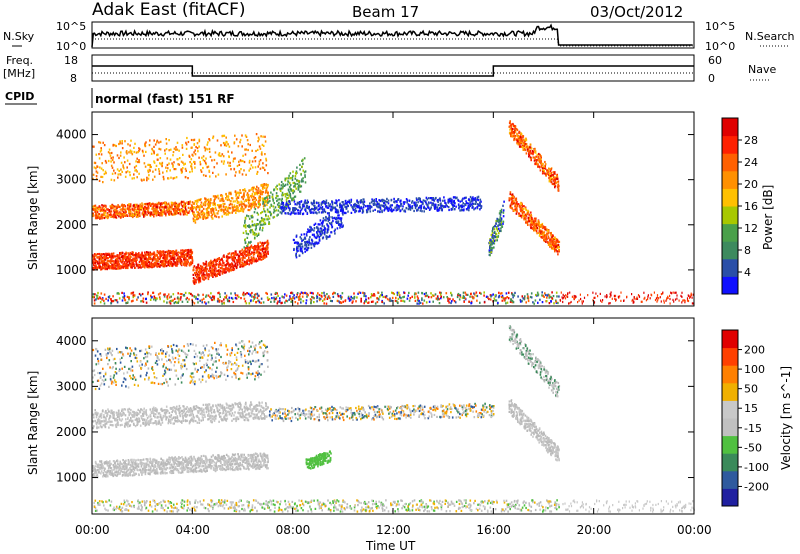 The width and height of the screenshot is (800, 554). Describe the element at coordinates (71, 26) in the screenshot. I see `noise-tick-top: 10^5` at that location.